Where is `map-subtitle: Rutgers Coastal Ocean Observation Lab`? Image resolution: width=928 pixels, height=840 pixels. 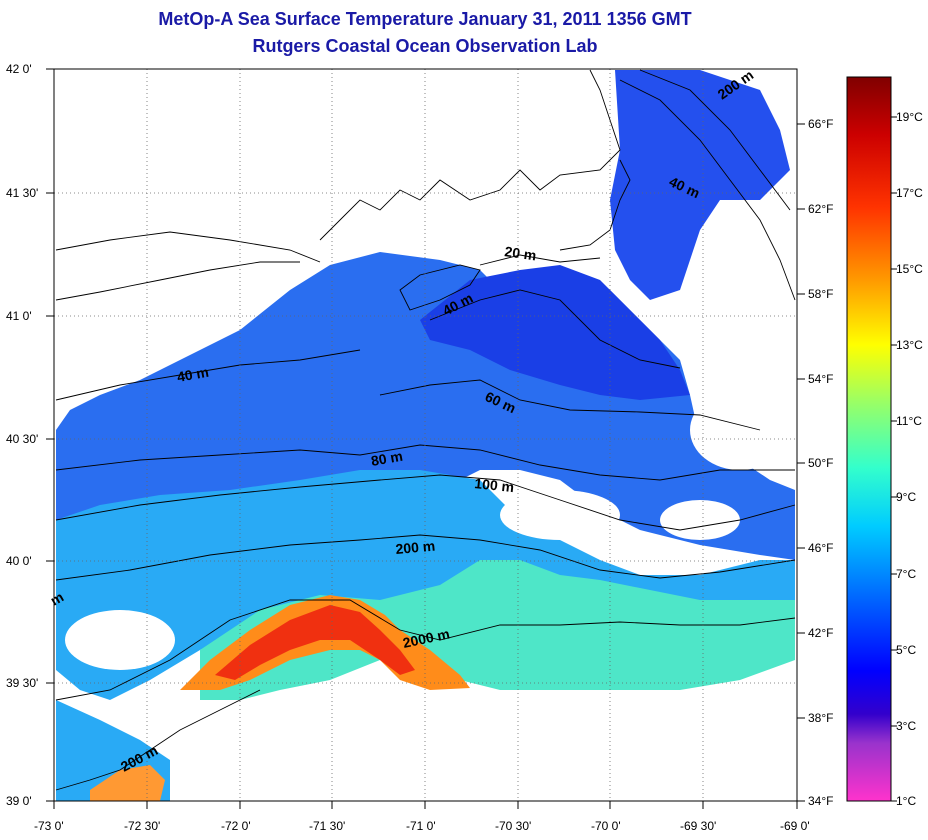
map-subtitle: Rutgers Coastal Ocean Observation Lab is located at coordinates (425, 46).